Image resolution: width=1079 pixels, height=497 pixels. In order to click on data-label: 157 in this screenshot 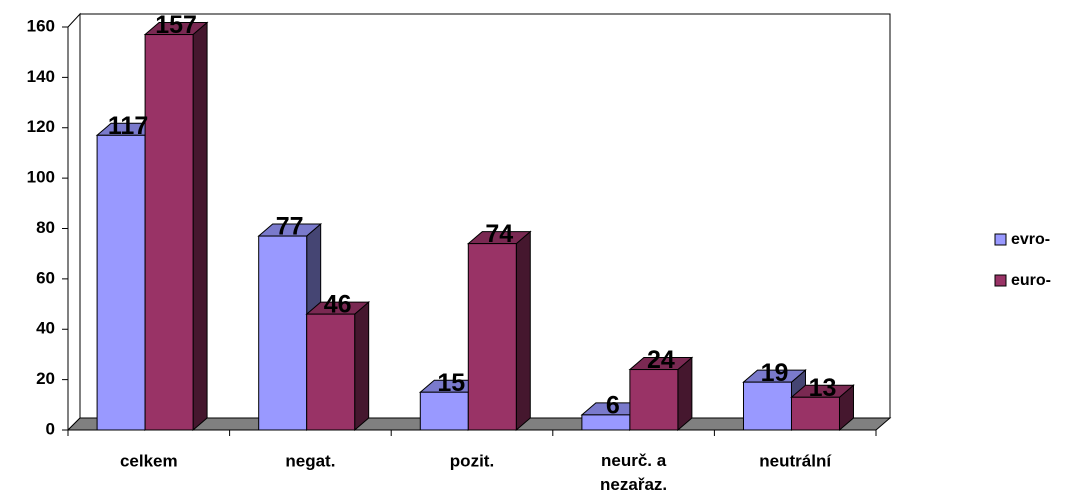, I will do `click(176, 25)`.